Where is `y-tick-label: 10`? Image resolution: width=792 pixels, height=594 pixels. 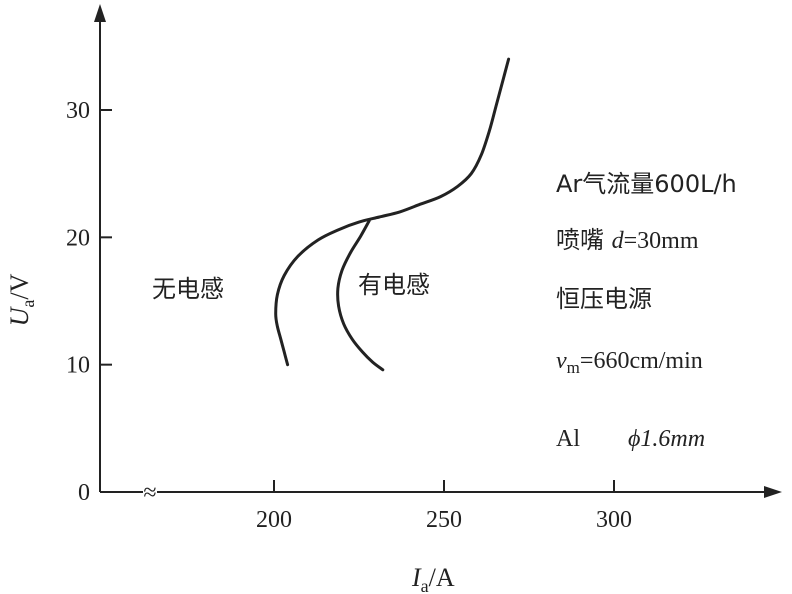 y-tick-label: 10 is located at coordinates (78, 366).